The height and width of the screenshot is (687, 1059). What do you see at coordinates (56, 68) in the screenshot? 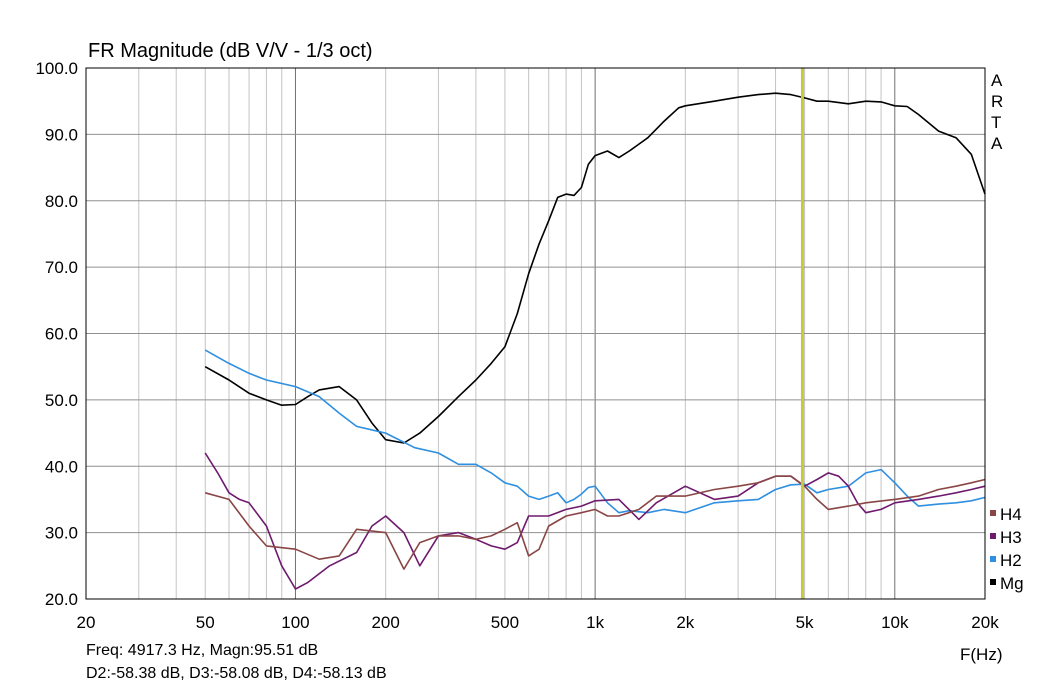
I see `y-tick-label: 100.0` at bounding box center [56, 68].